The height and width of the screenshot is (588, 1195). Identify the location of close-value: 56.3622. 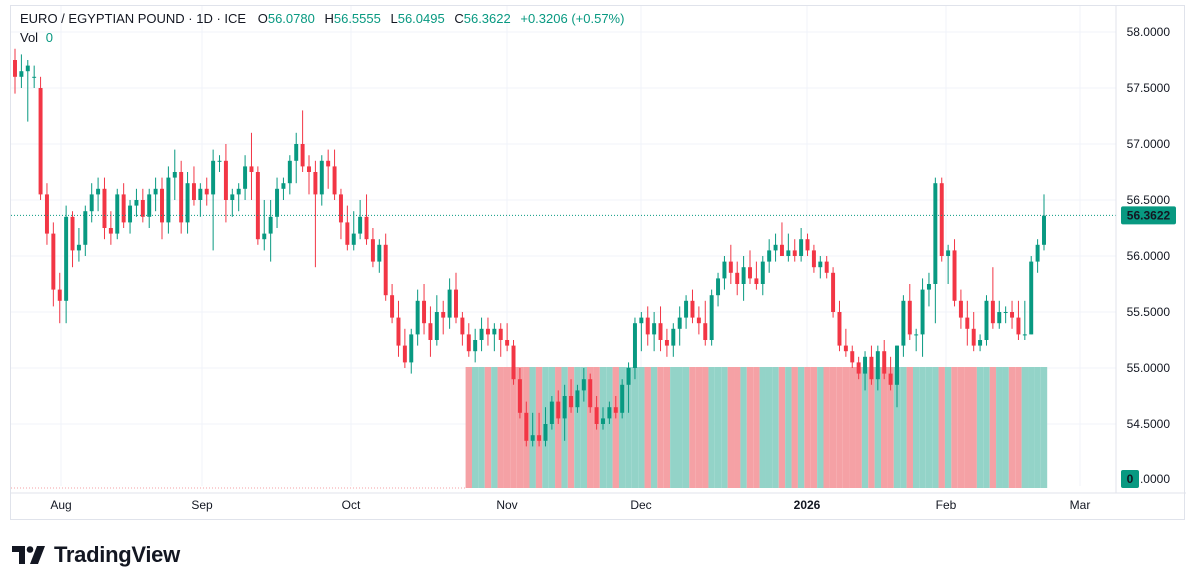
(487, 18).